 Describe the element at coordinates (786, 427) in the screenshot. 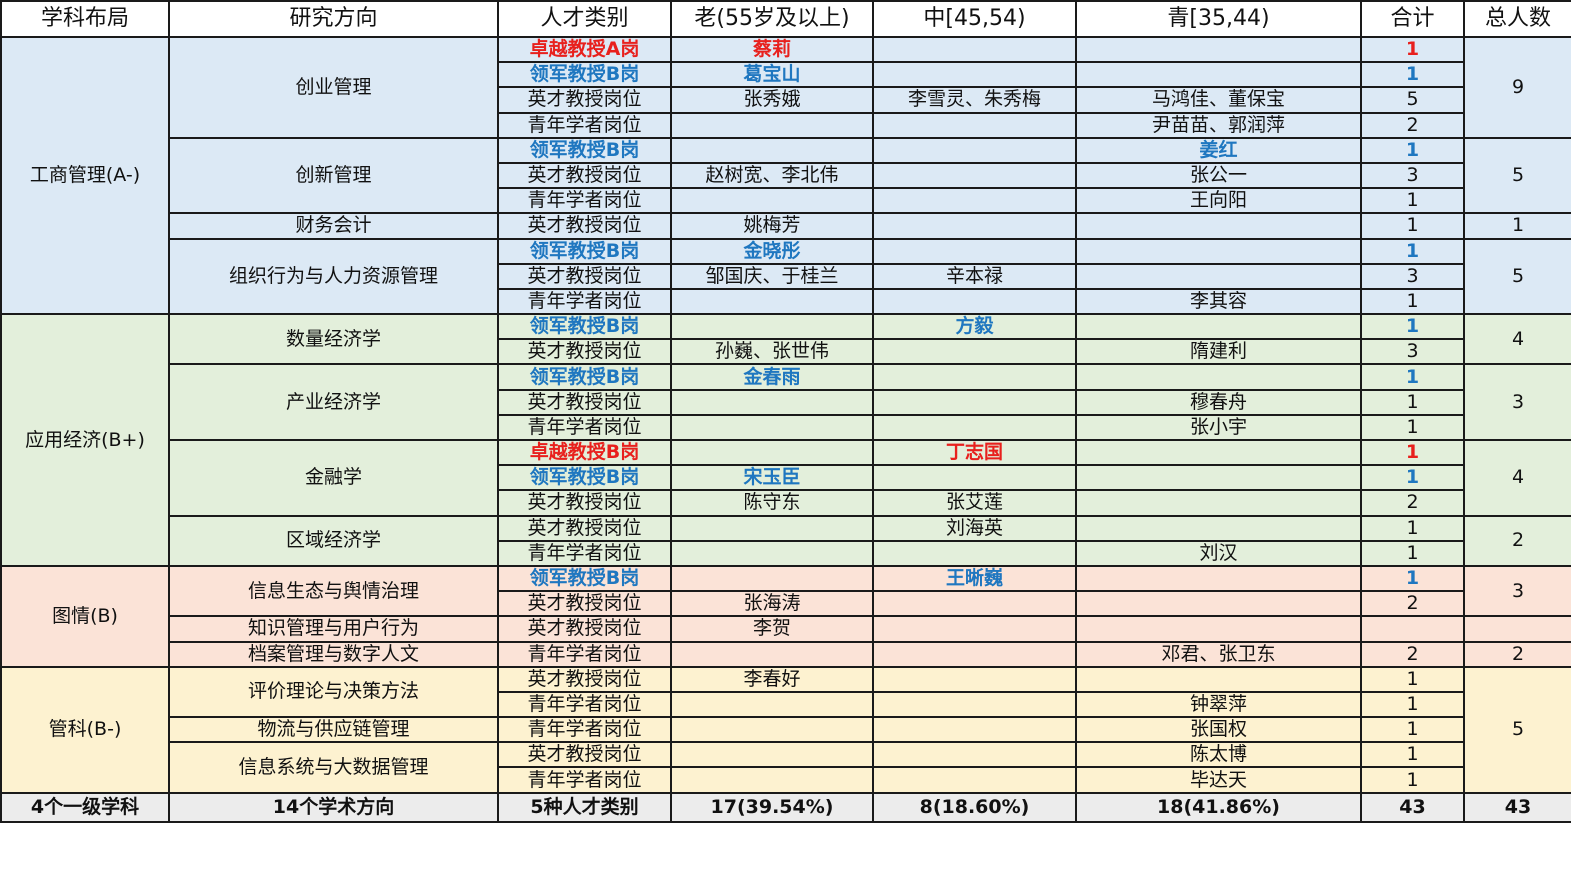

I see `table-row: 青年学者岗位 张小宇 1` at that location.